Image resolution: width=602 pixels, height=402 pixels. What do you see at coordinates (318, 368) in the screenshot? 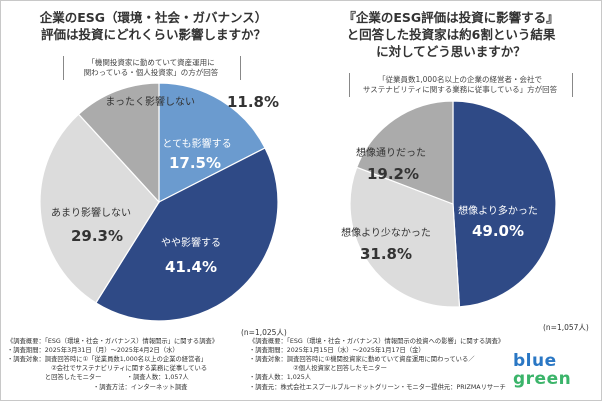
I see `right-survey-line: ②個人投資家と回答したモニター` at bounding box center [318, 368].